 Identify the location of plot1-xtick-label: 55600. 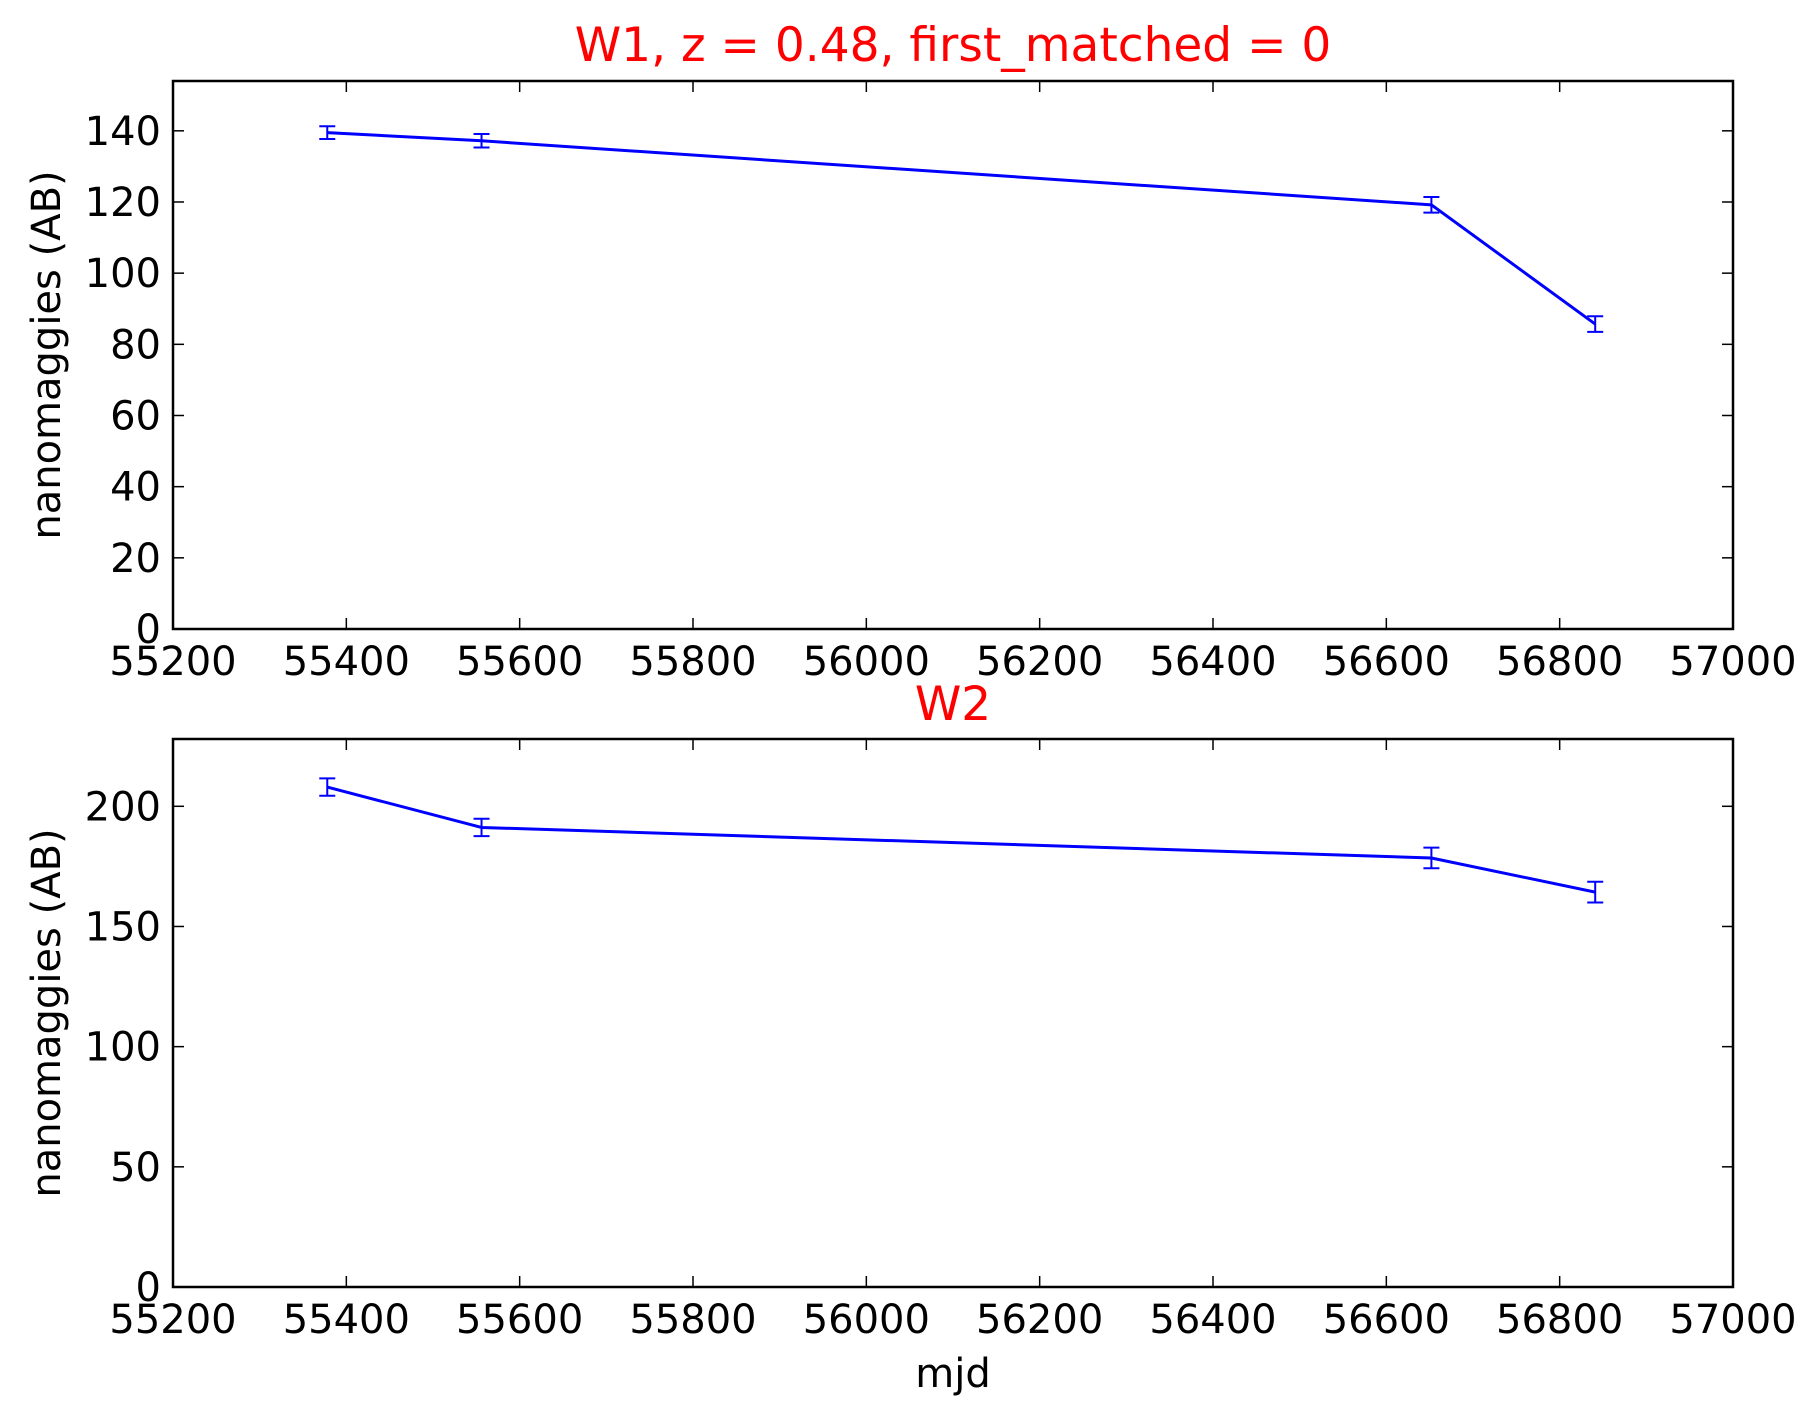
(519, 1320).